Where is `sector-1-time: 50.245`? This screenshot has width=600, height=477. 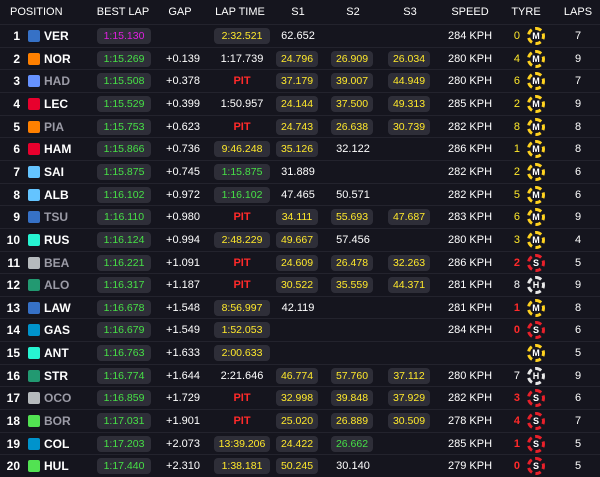 sector-1-time: 50.245 is located at coordinates (297, 466).